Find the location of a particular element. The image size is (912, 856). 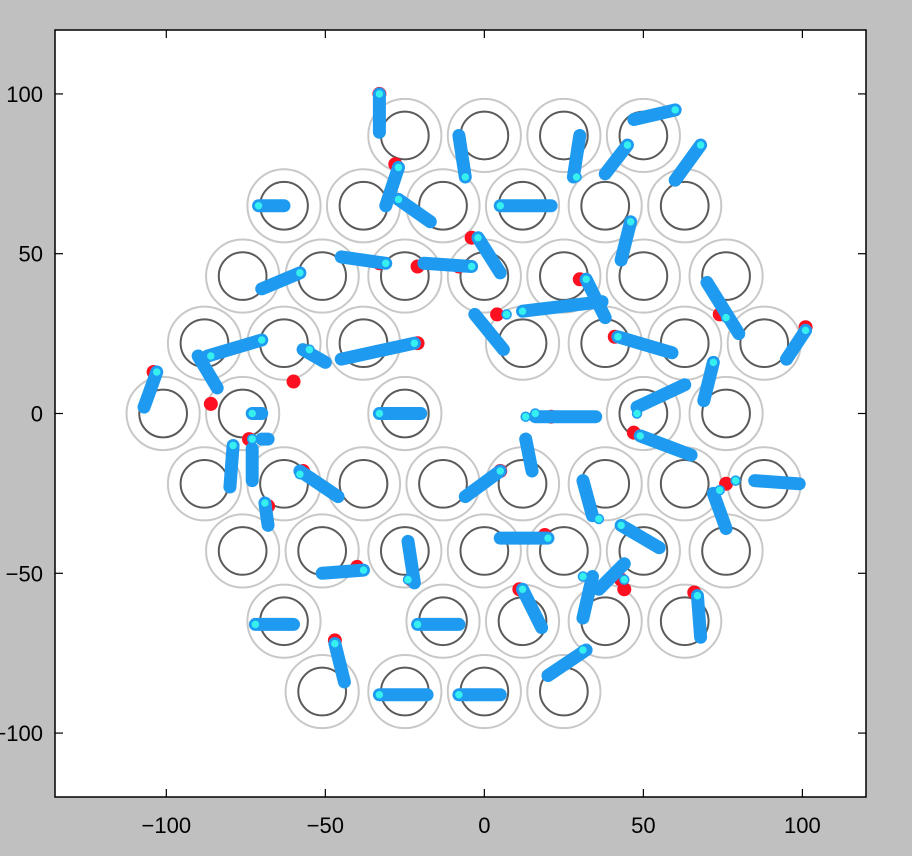

x-tick-label: −50 is located at coordinates (325, 825).